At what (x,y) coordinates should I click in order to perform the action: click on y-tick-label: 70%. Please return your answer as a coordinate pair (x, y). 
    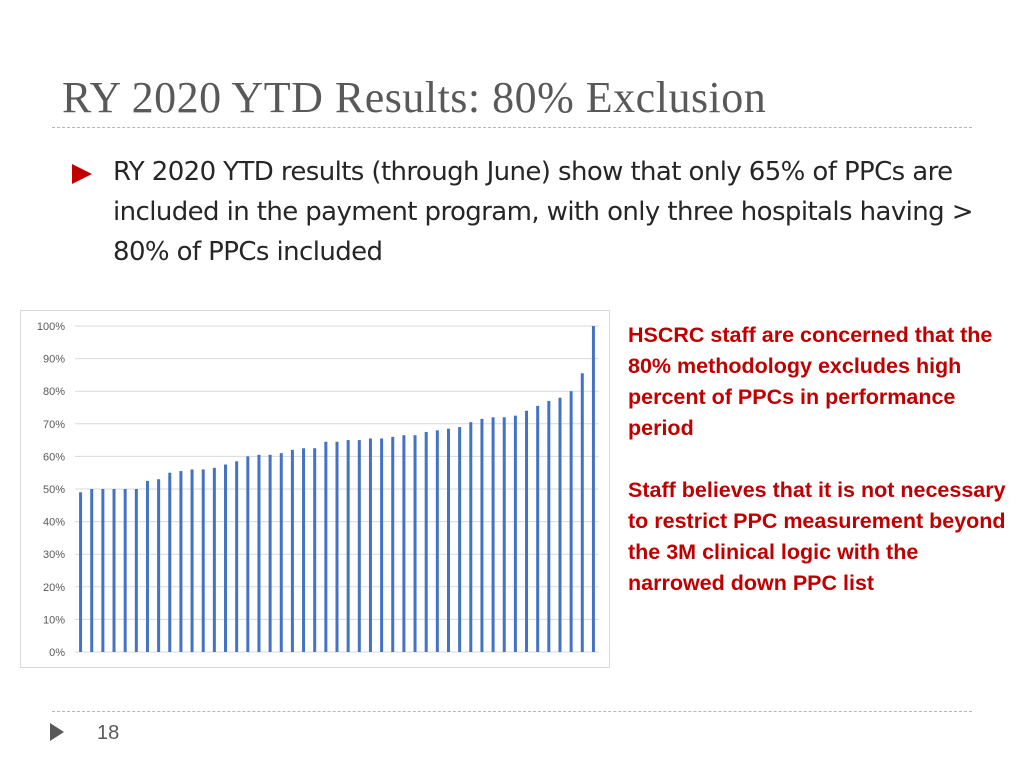
    Looking at the image, I should click on (54, 425).